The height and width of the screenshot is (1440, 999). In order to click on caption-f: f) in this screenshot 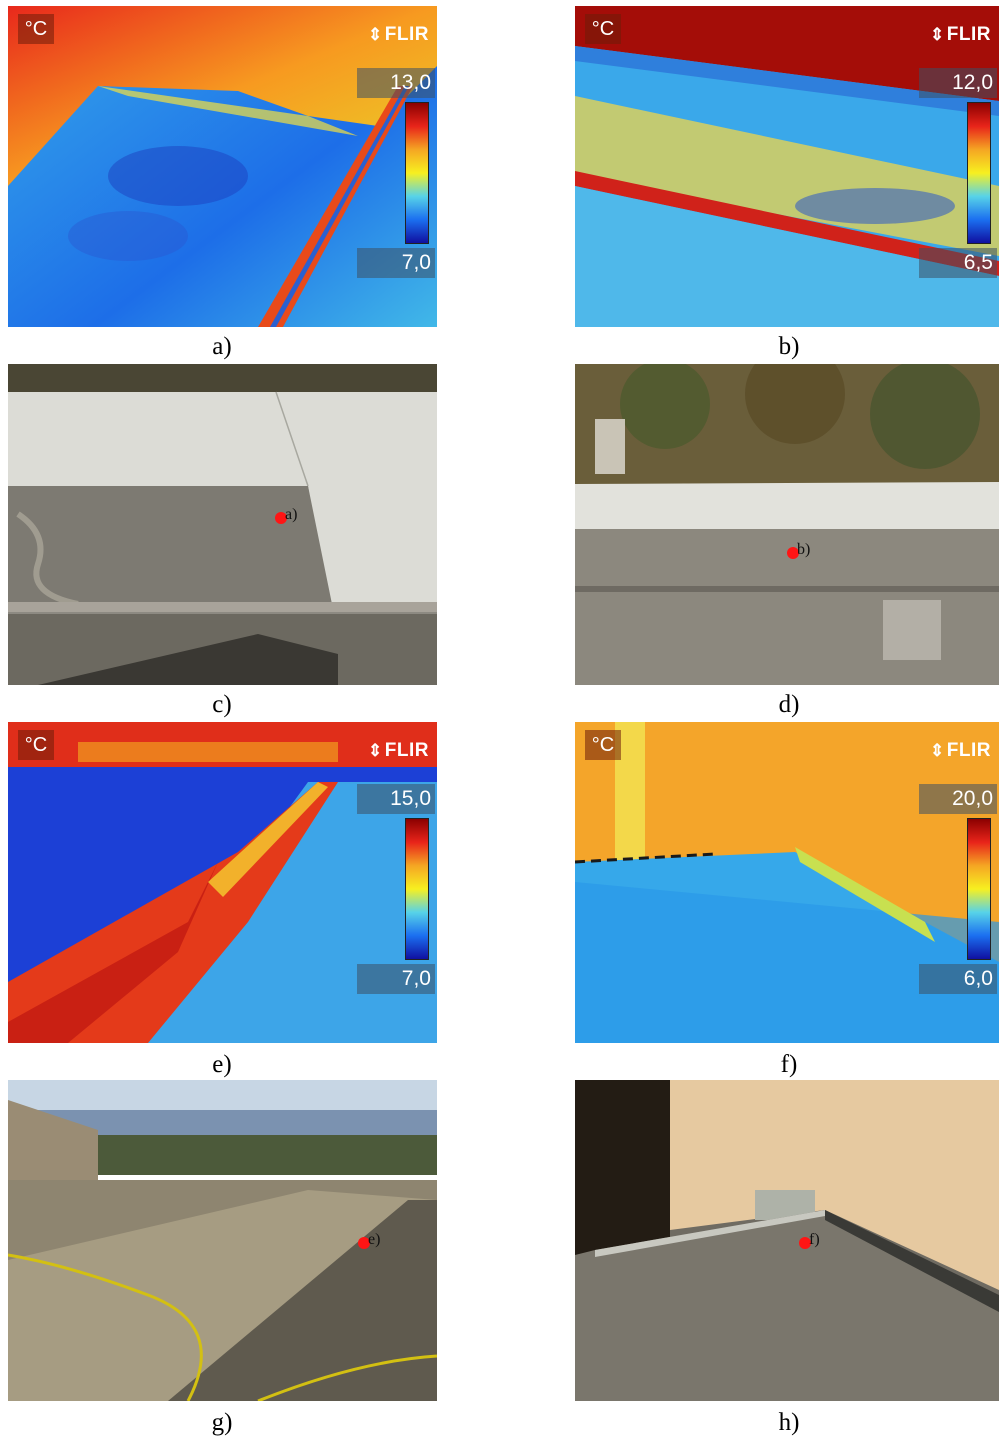, I will do `click(789, 1064)`.